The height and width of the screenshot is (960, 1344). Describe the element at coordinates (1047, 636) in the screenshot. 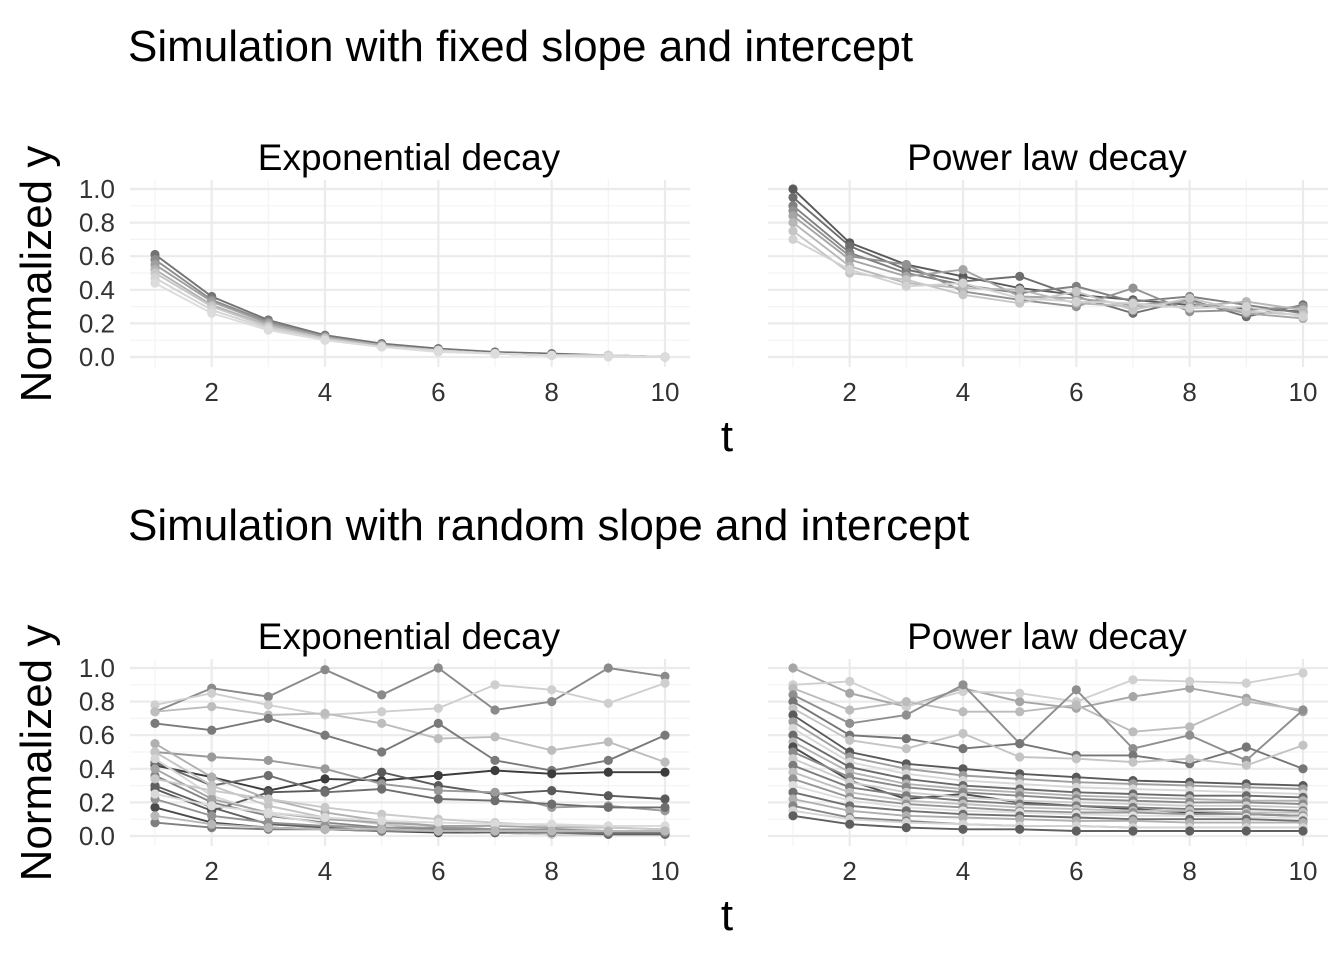

I see `panel-strip-power-bottom: Power law decay` at that location.